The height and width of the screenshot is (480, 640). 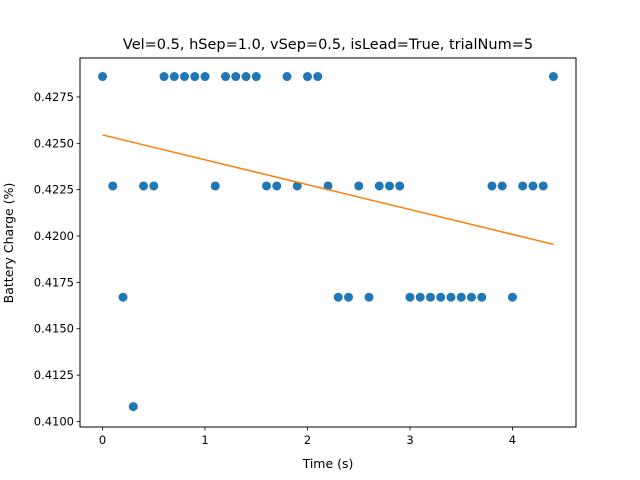 I want to click on x-tick-label: 2, so click(x=307, y=440).